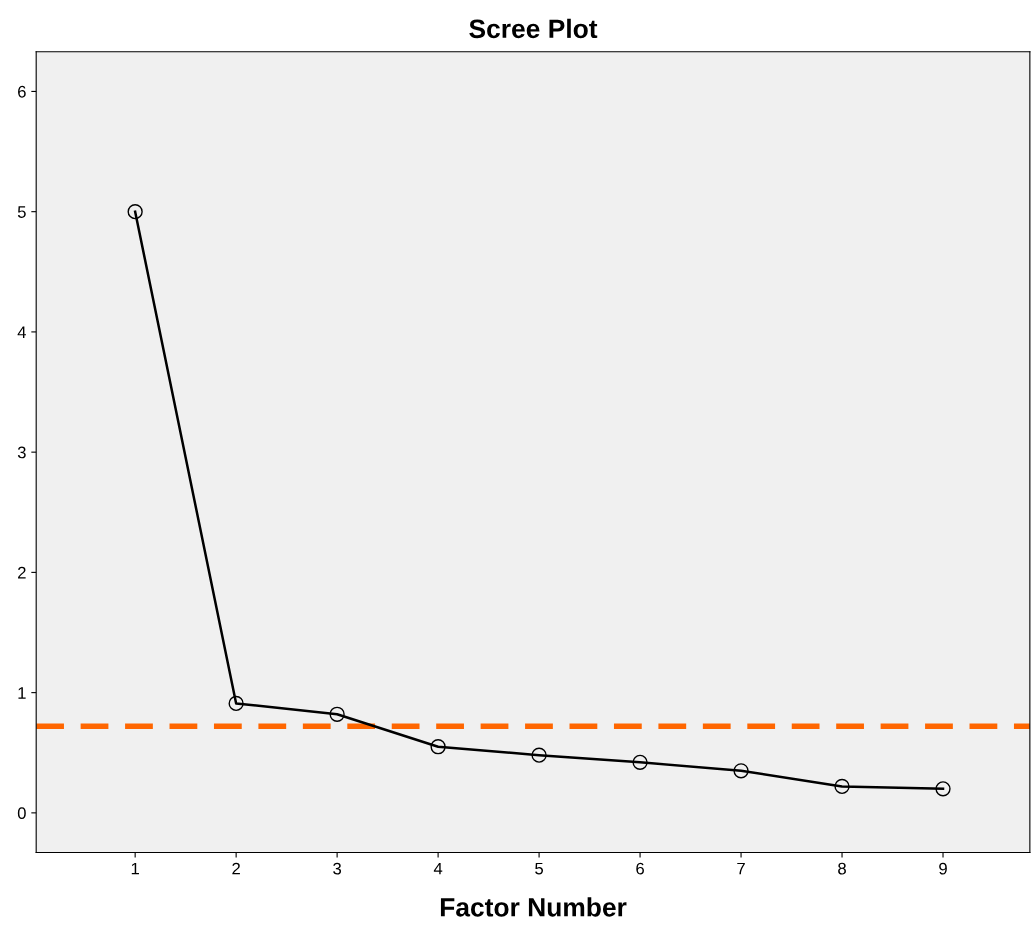 This screenshot has width=1034, height=941. What do you see at coordinates (533, 28) in the screenshot?
I see `chart-title: Scree Plot` at bounding box center [533, 28].